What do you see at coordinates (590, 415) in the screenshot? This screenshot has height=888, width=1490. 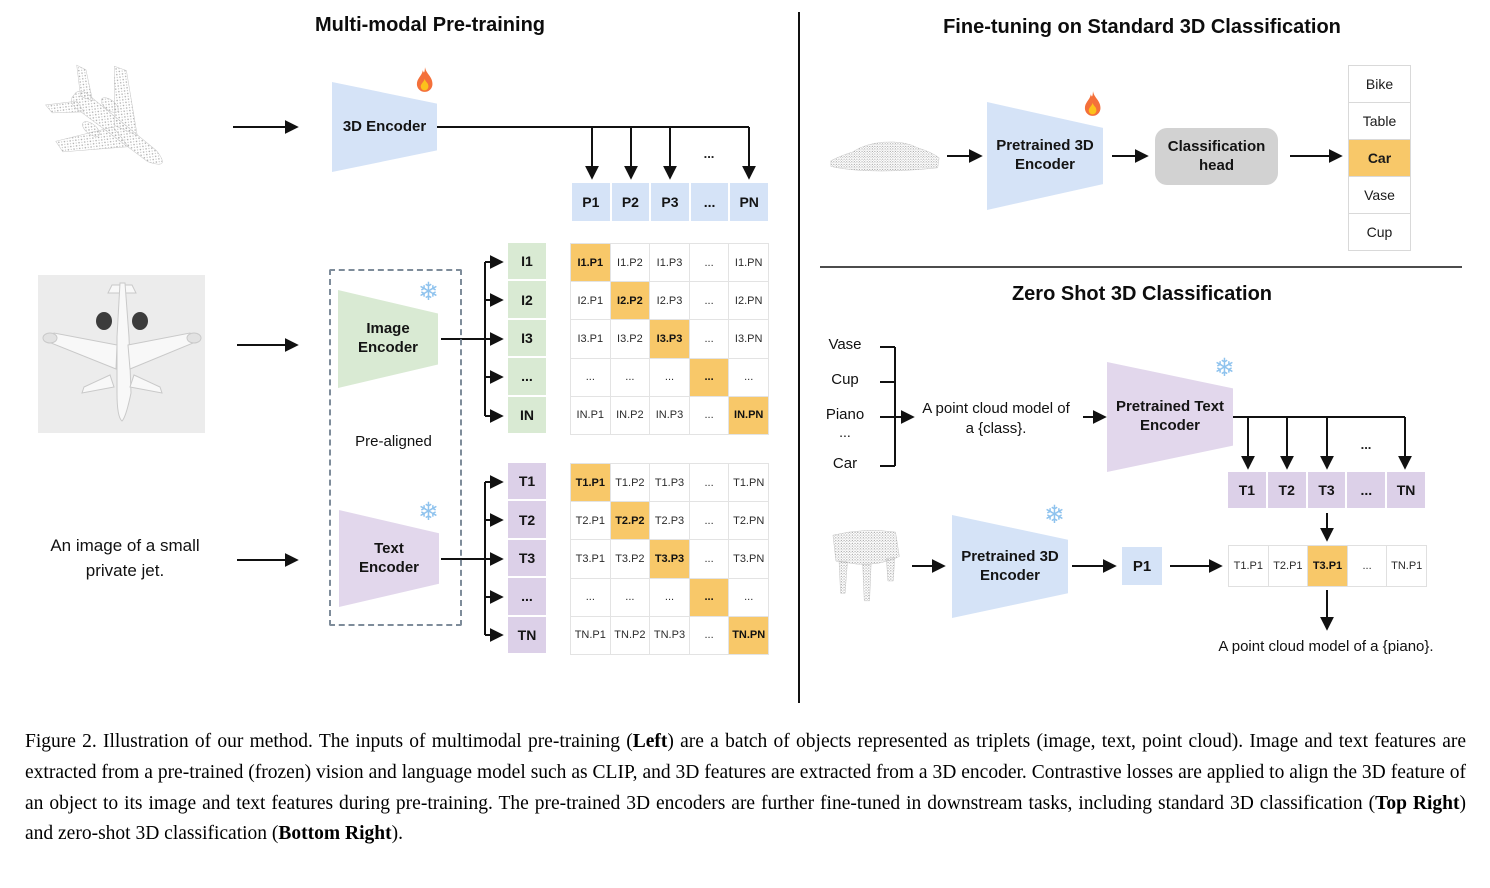 I see `matrix-cell-4-0: IN.P1` at bounding box center [590, 415].